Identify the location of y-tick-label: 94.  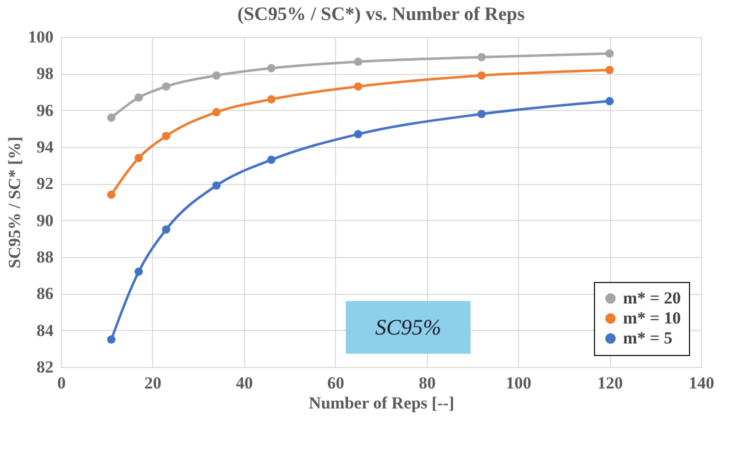
(45, 147).